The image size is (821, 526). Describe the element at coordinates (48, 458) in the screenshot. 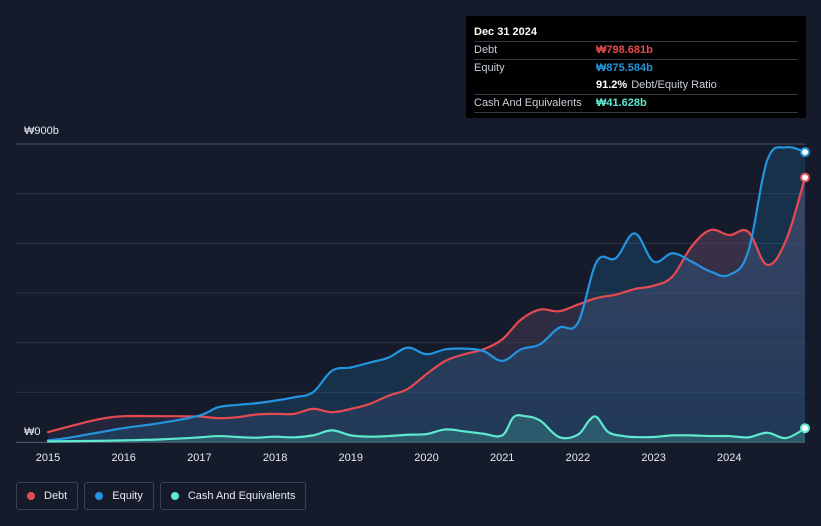

I see `x-tick-label: 2015` at that location.